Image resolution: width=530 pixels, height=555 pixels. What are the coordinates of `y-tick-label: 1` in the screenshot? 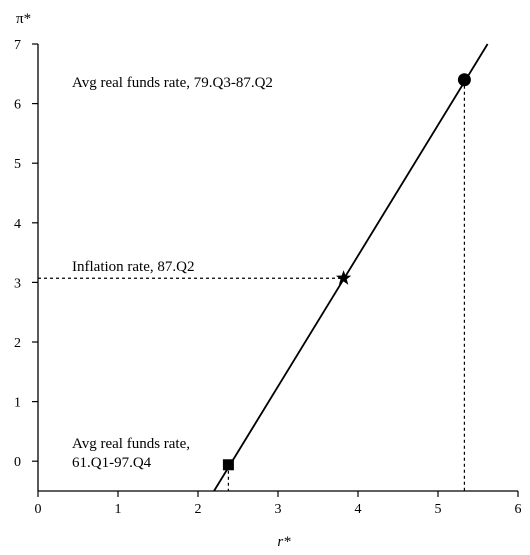 It's located at (17, 403).